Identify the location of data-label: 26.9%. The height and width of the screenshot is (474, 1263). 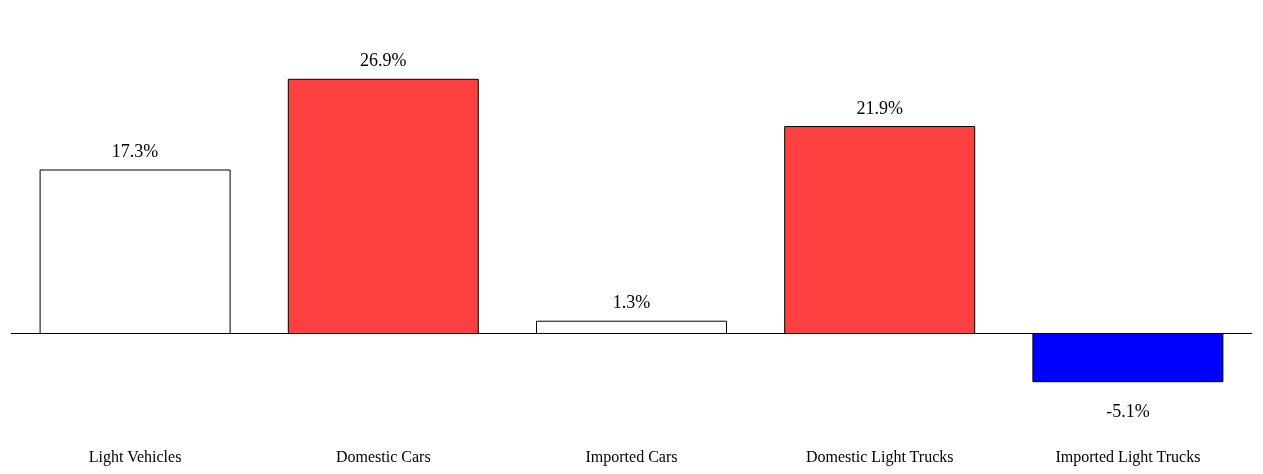
(383, 60).